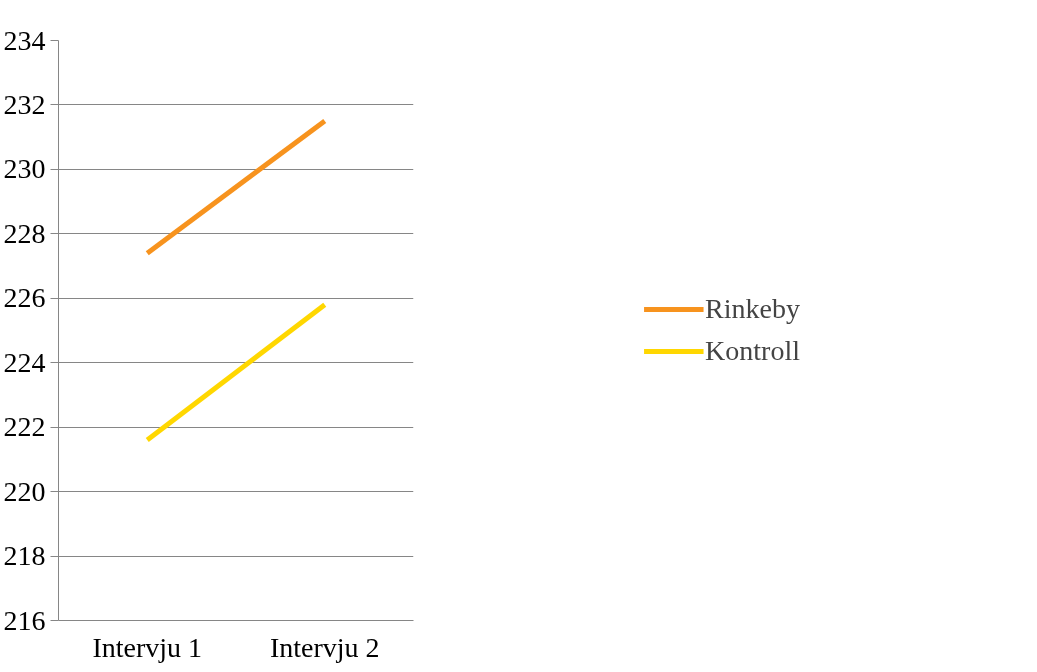 The width and height of the screenshot is (1037, 672). Describe the element at coordinates (24, 169) in the screenshot. I see `y-tick-label: 230` at that location.